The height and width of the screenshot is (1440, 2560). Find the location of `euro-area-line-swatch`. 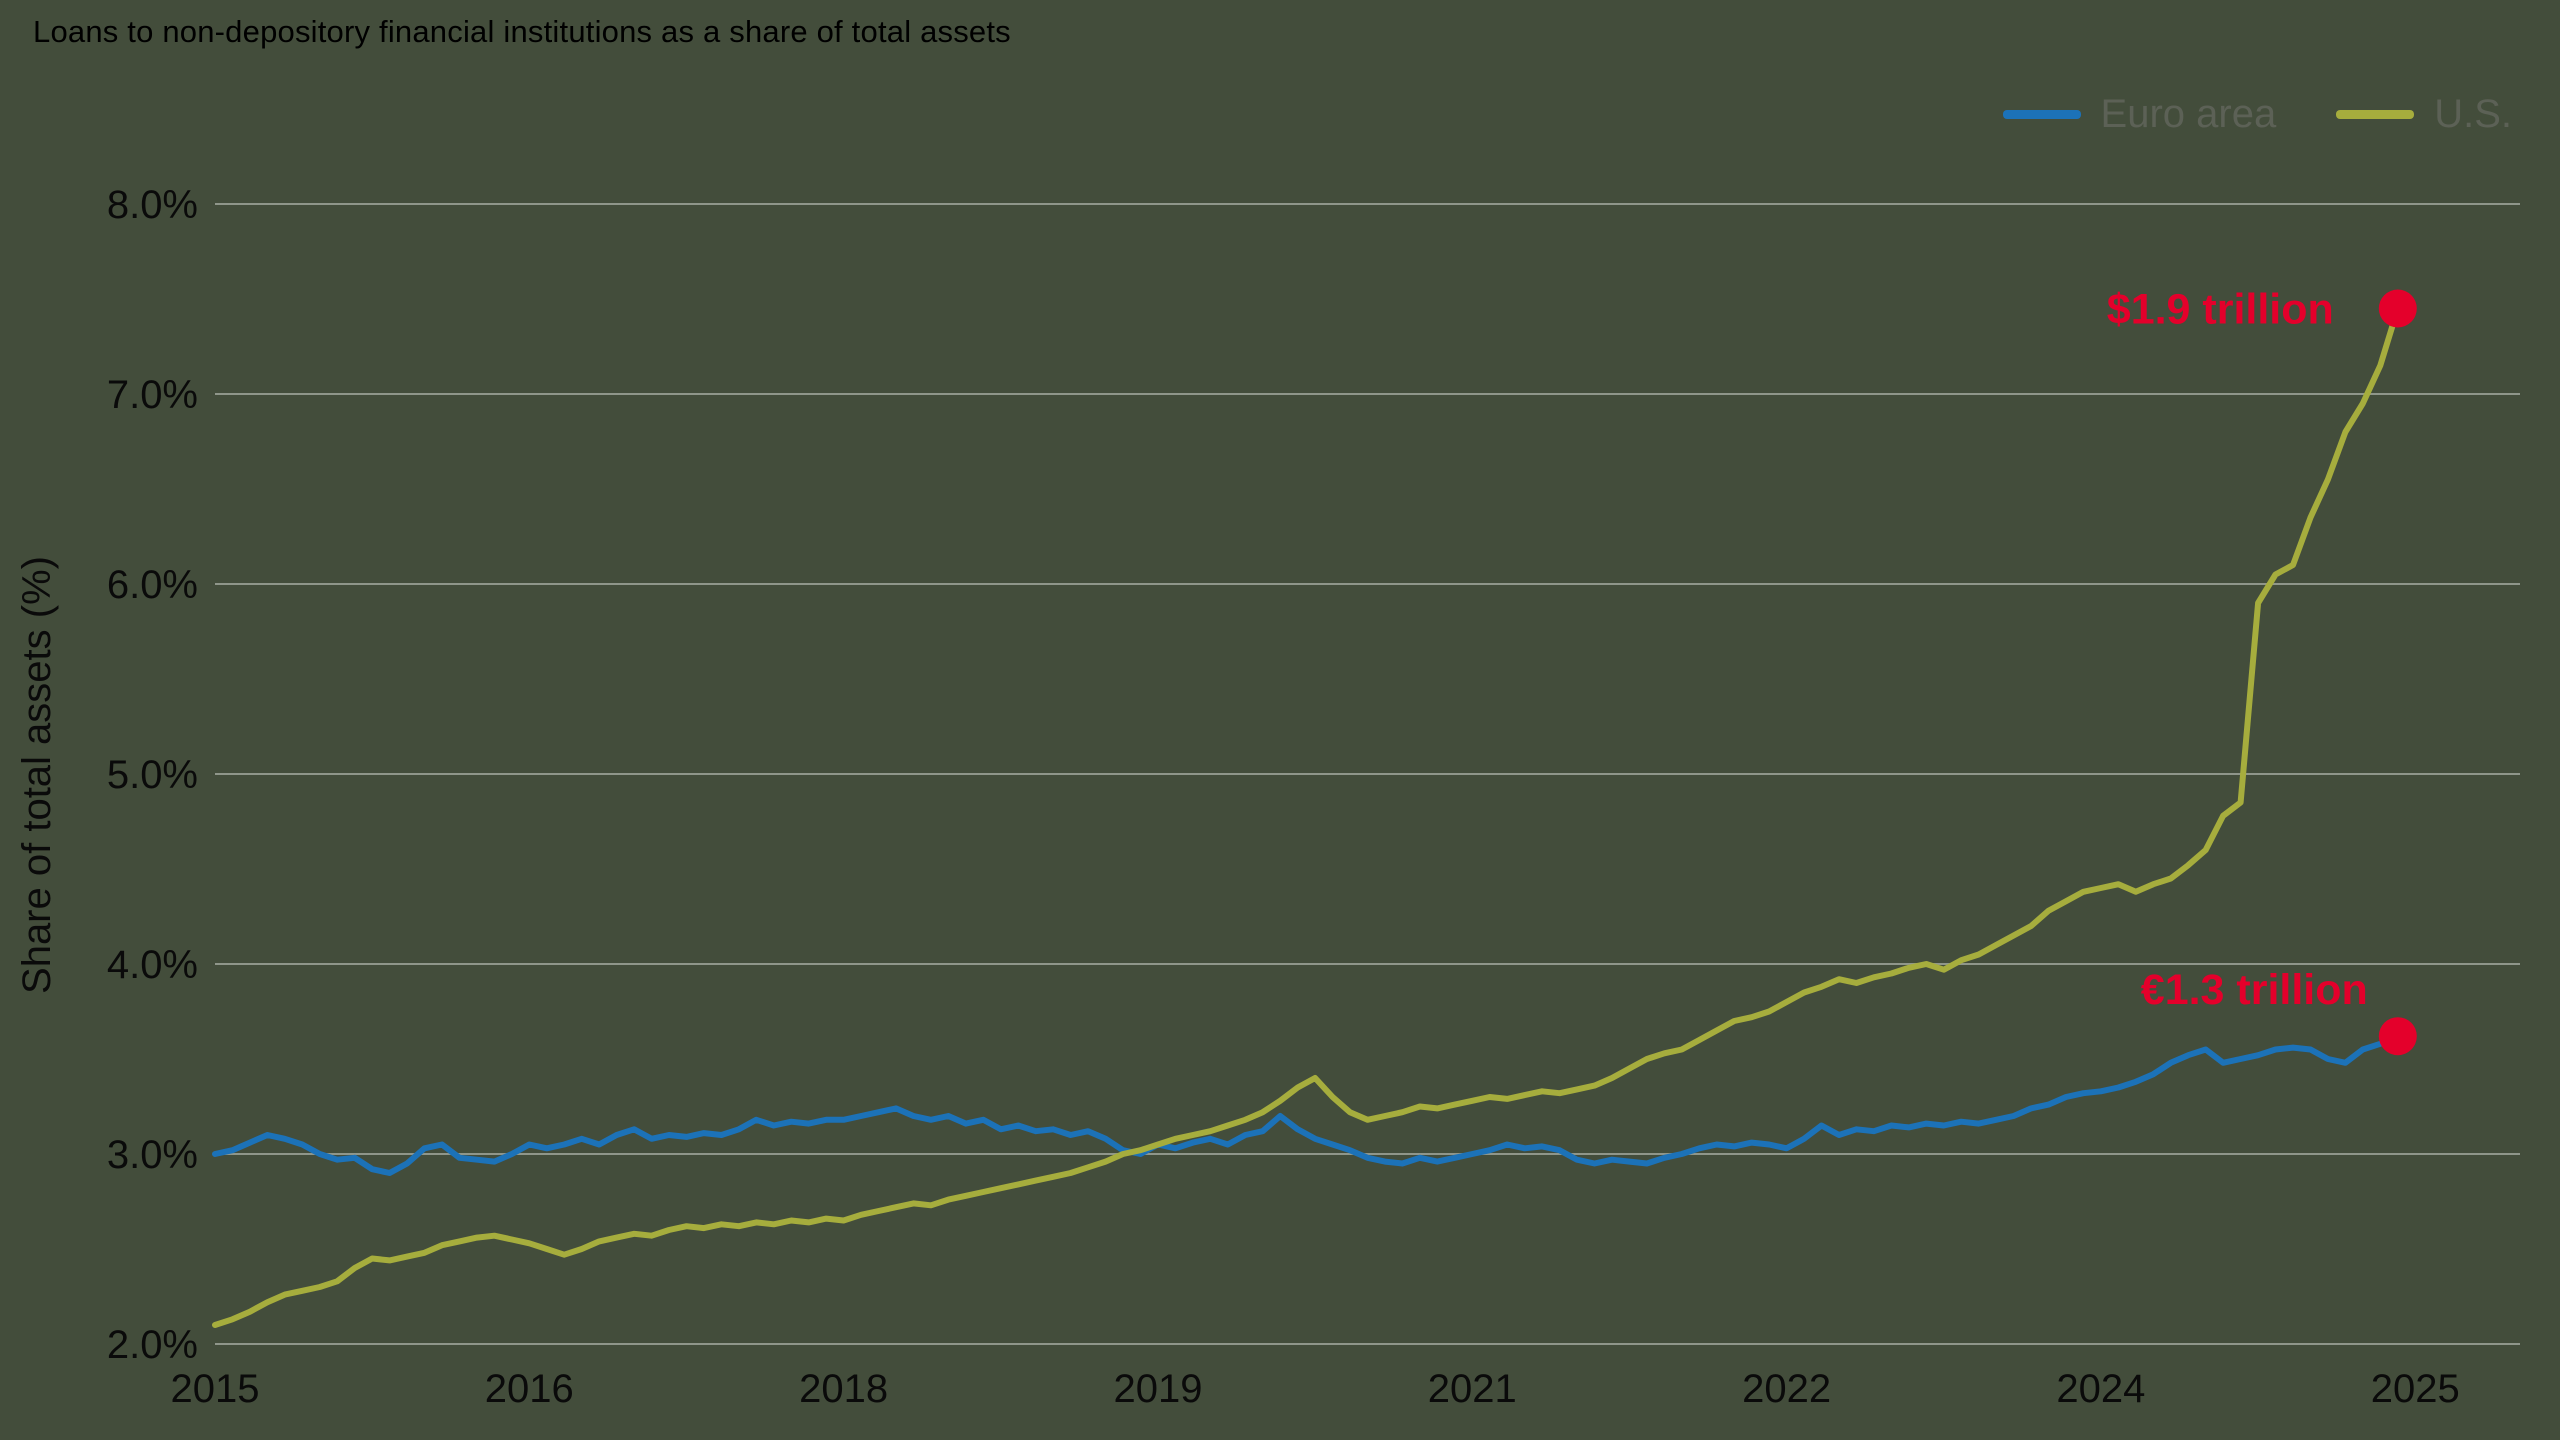

euro-area-line-swatch is located at coordinates (2041, 114).